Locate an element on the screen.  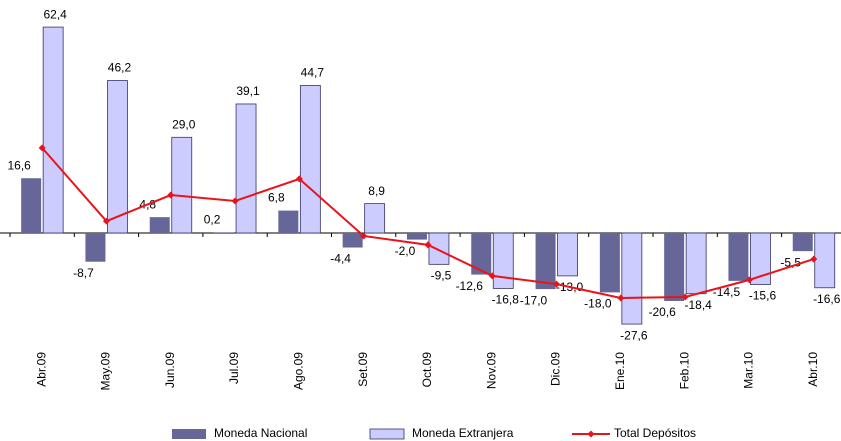
data-label: -27,6 is located at coordinates (634, 335).